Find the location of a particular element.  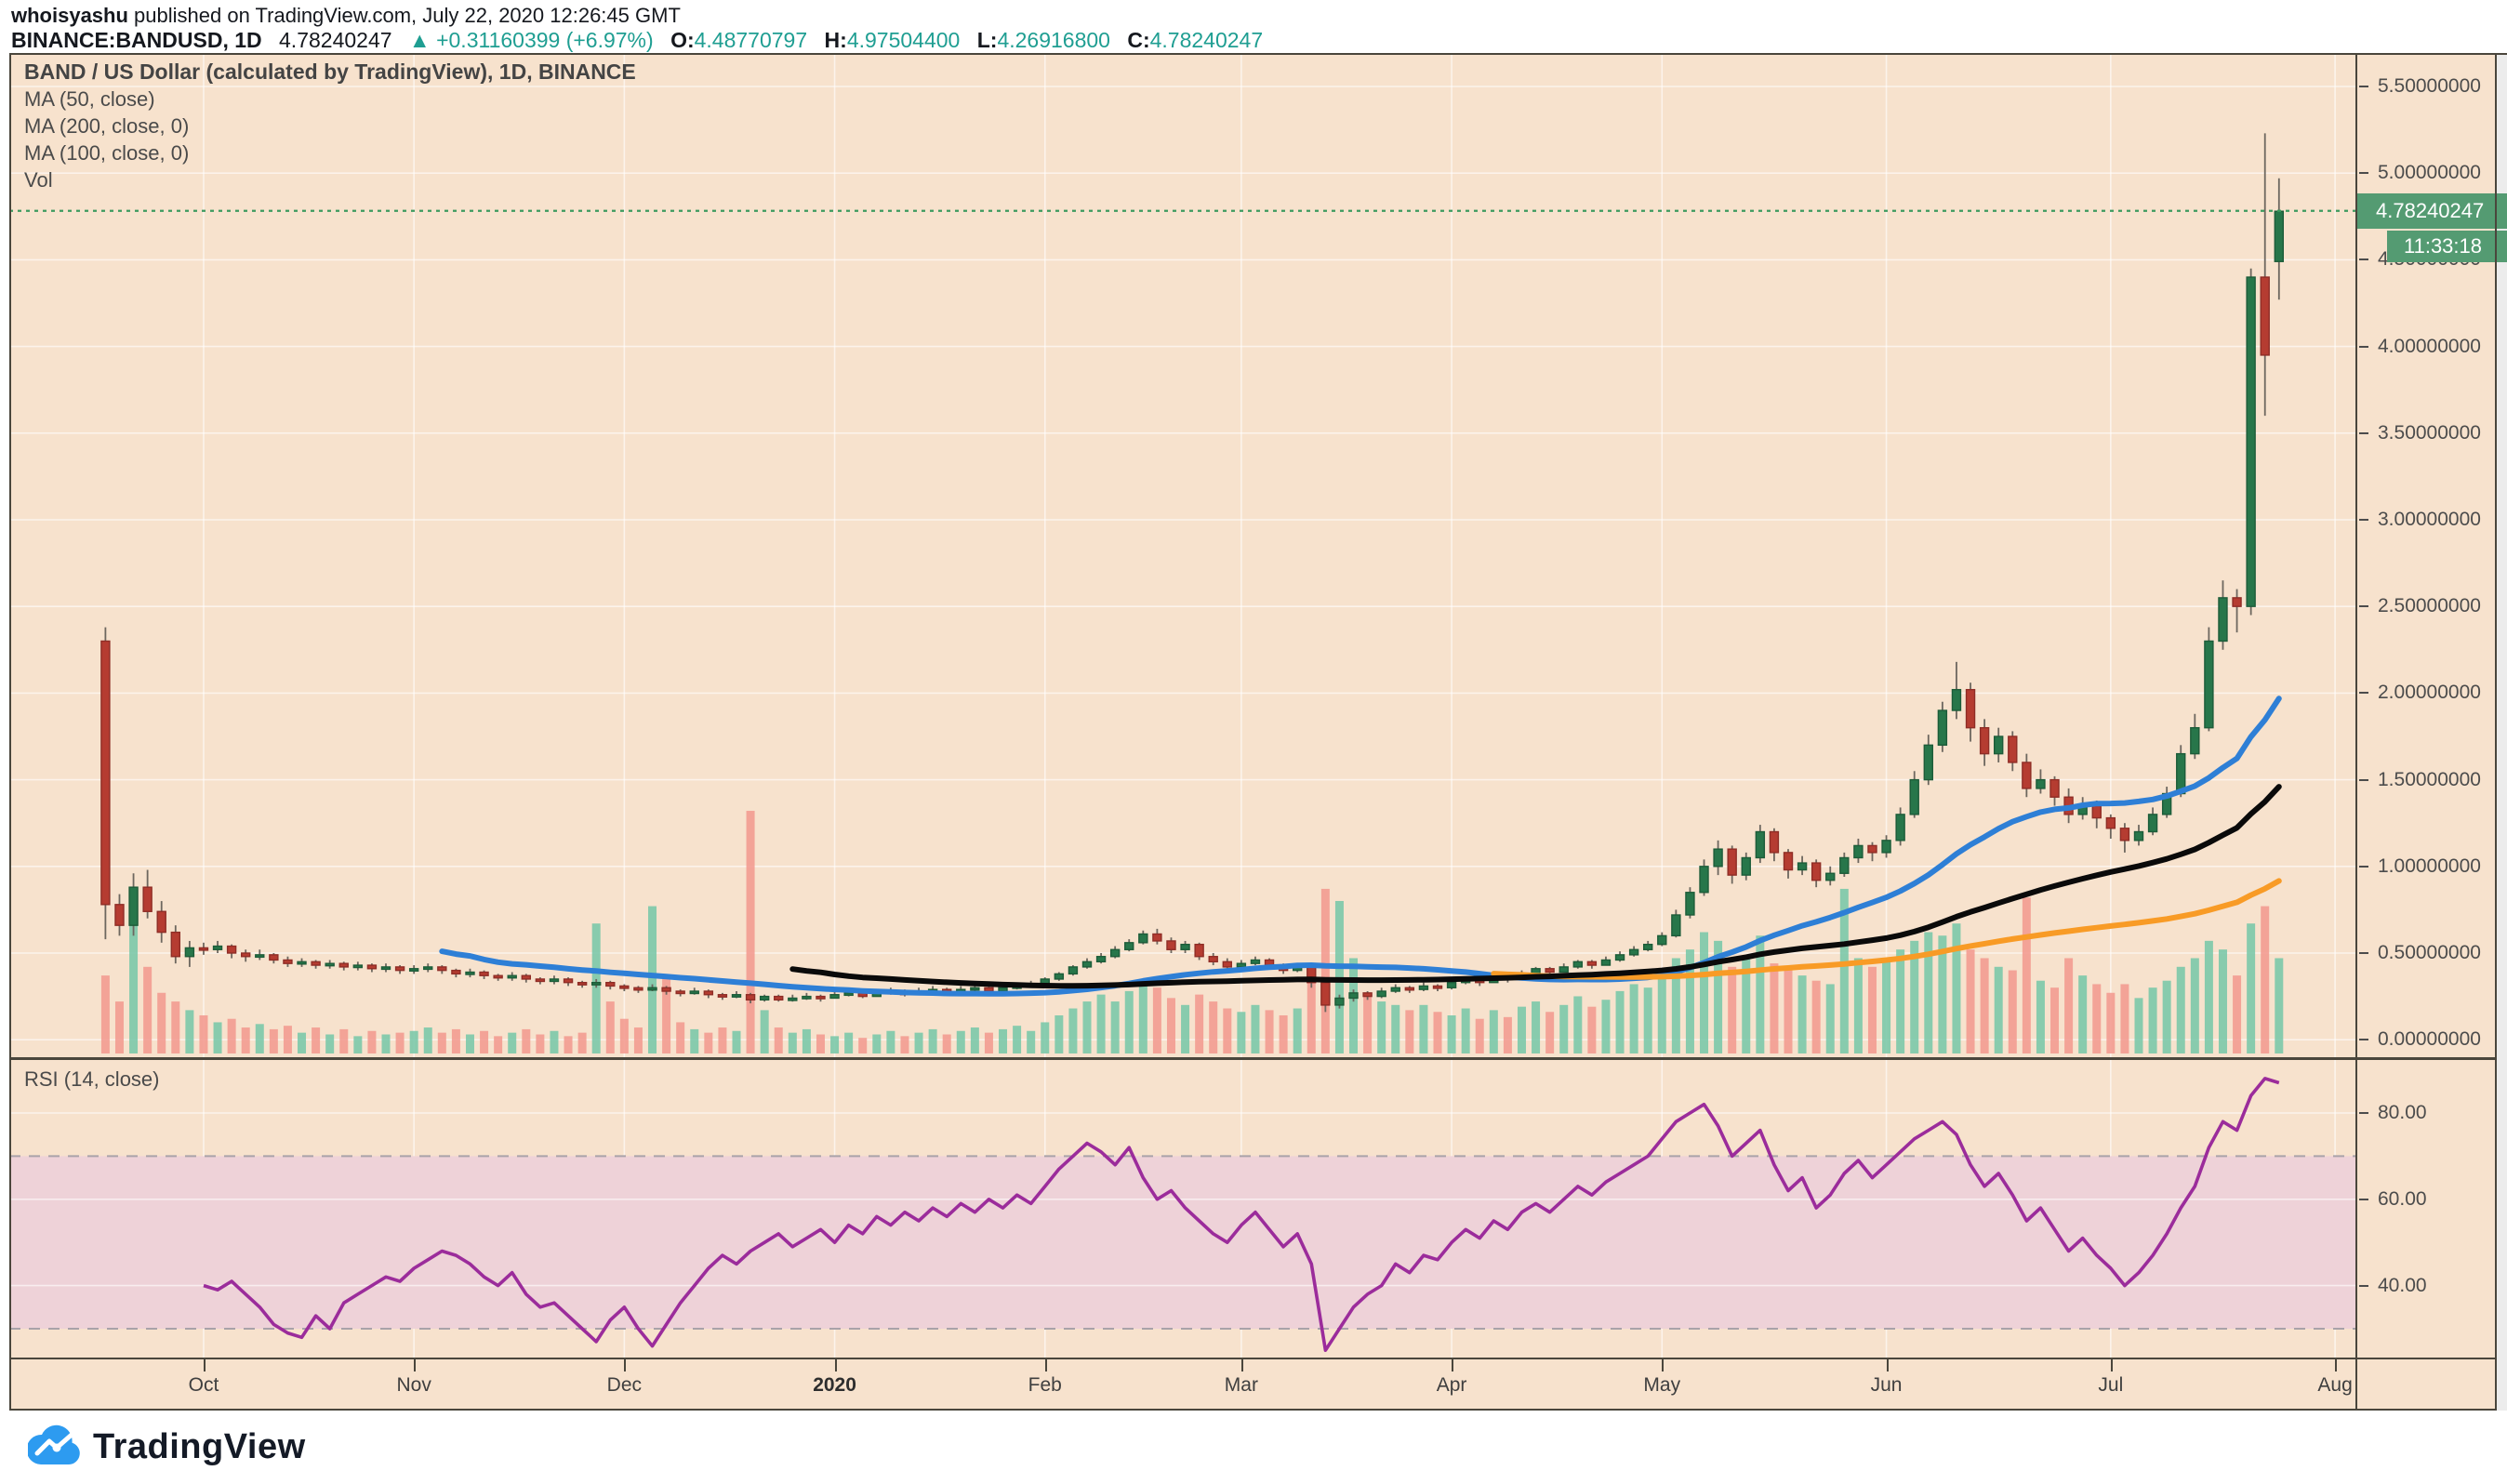

close-label: C: is located at coordinates (1138, 40).